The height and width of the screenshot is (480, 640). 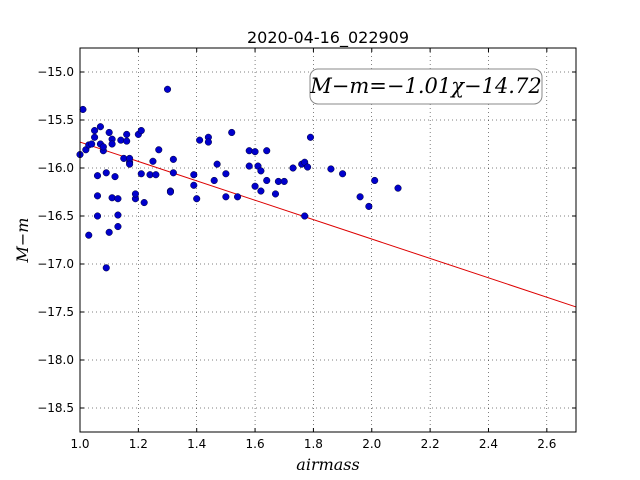 What do you see at coordinates (55, 72) in the screenshot?
I see `y-tick-label: −15.0` at bounding box center [55, 72].